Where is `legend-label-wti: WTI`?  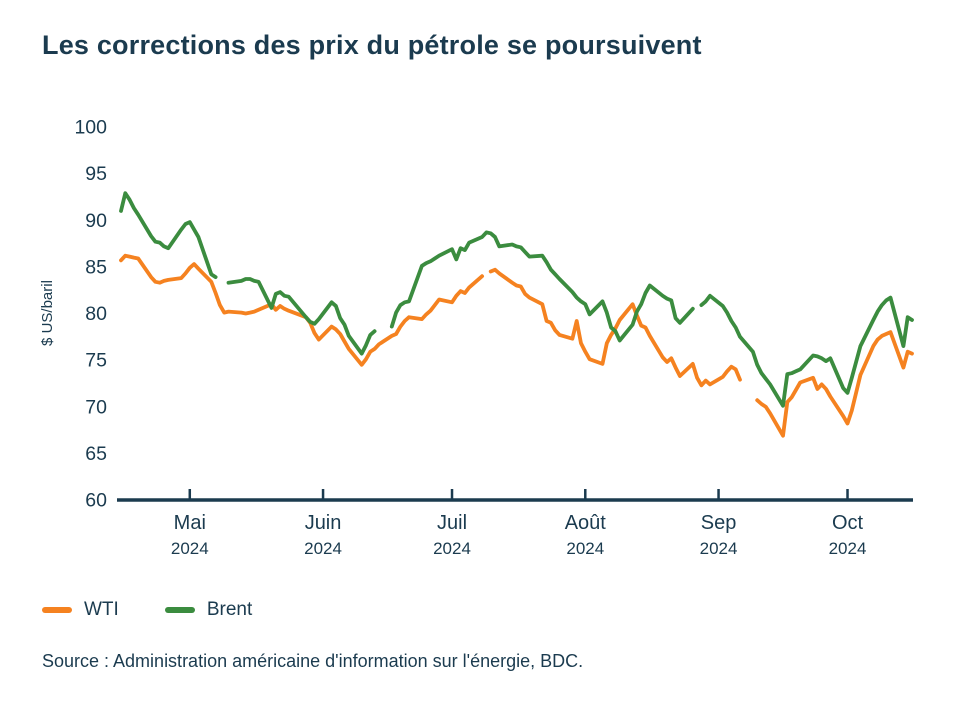 legend-label-wti: WTI is located at coordinates (101, 609).